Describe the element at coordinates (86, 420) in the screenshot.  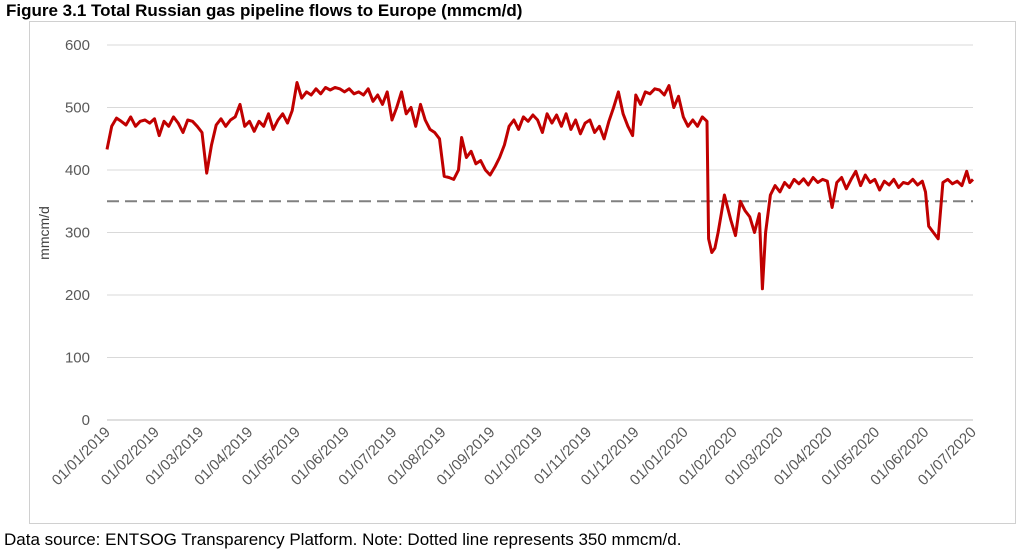
I see `y-tick-label: 0` at that location.